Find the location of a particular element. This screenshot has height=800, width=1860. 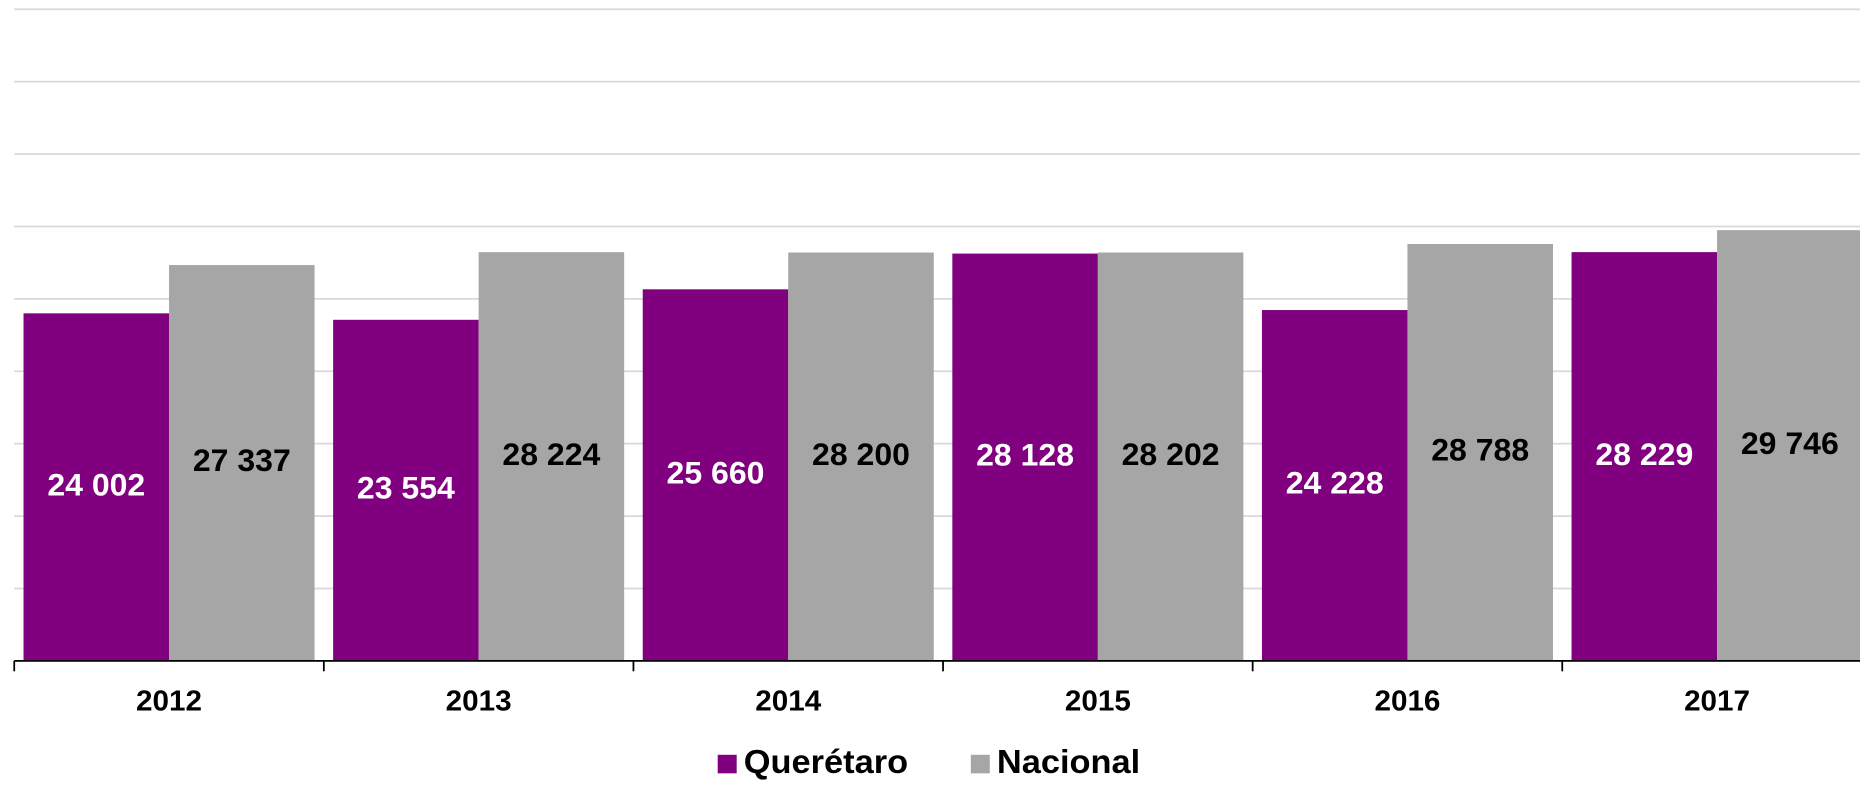

value-label: 28 788 is located at coordinates (1480, 450).